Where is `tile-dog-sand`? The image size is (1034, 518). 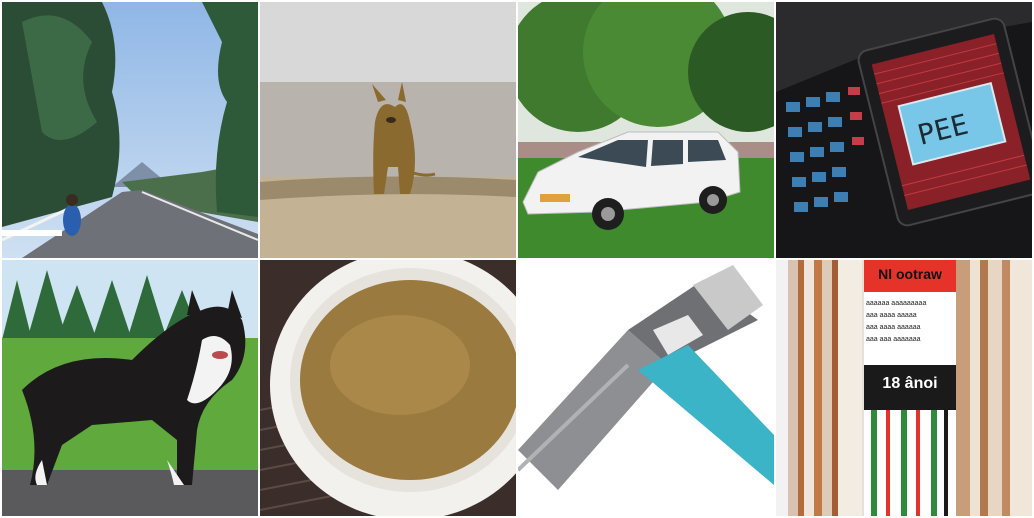
tile-dog-sand is located at coordinates (388, 130).